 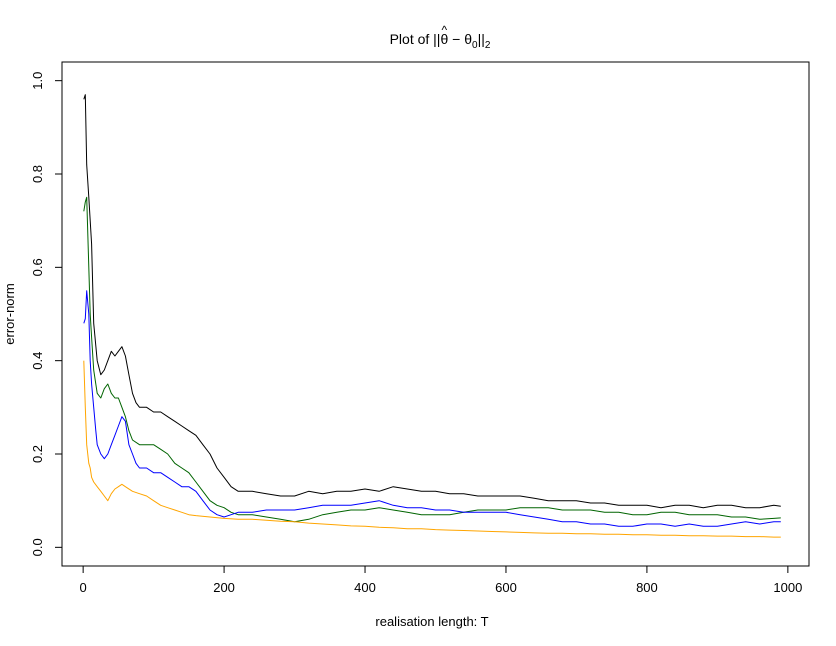 What do you see at coordinates (37, 361) in the screenshot?
I see `y-tick-label: 0.4` at bounding box center [37, 361].